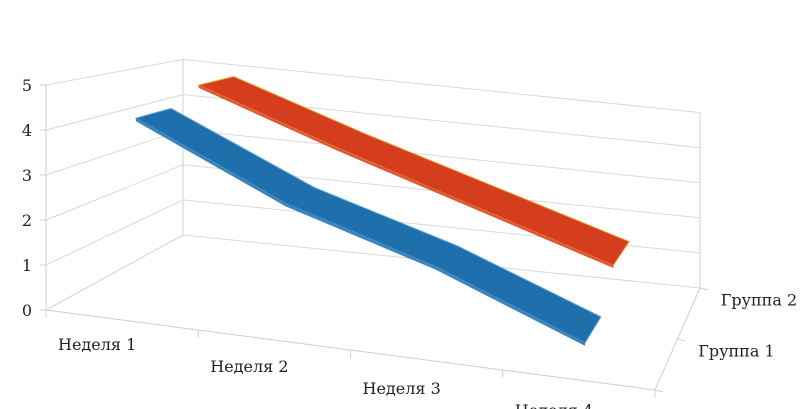  I want to click on x-category-label: Неделя 2, so click(249, 366).